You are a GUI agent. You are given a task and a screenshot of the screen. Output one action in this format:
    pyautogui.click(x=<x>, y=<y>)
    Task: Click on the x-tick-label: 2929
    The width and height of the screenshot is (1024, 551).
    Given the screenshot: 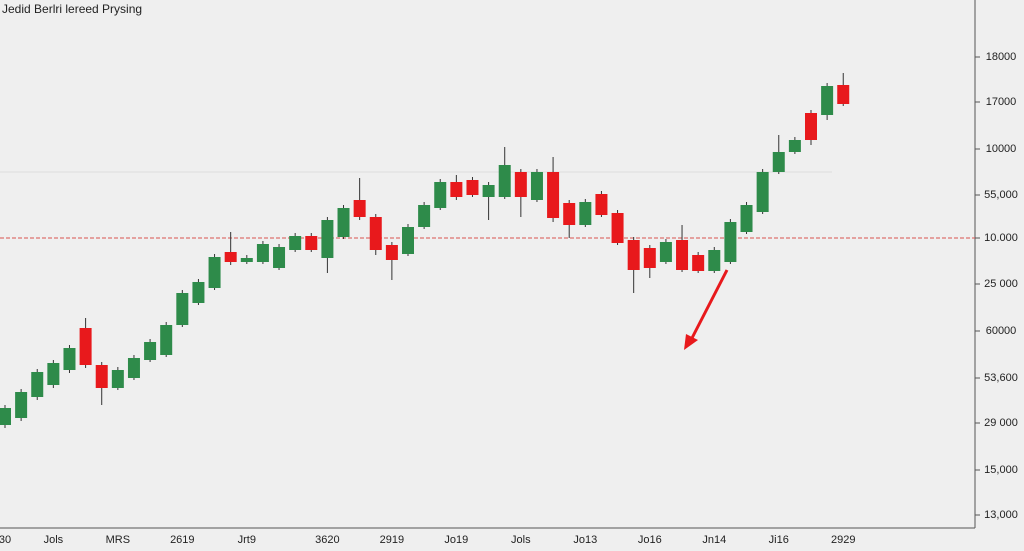 What is the action you would take?
    pyautogui.click(x=843, y=540)
    